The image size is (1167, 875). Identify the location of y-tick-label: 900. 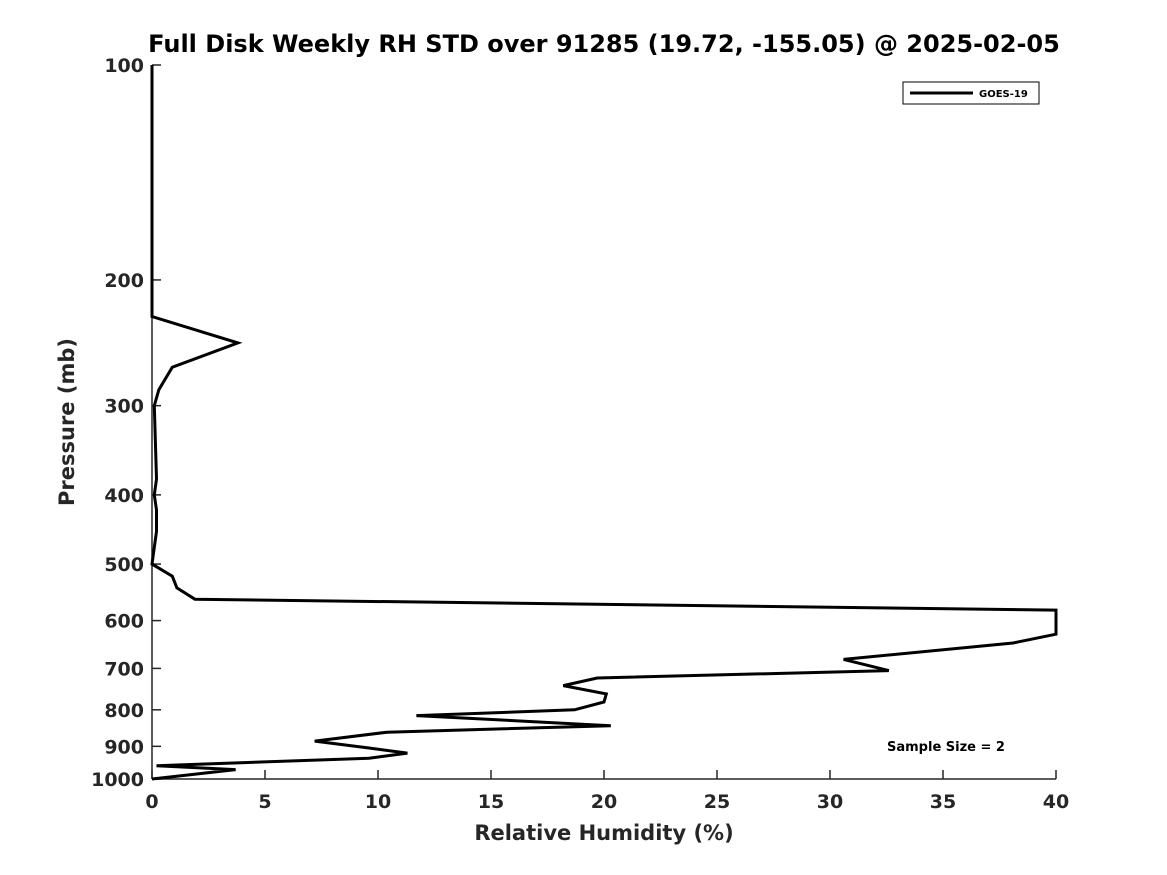
(124, 747).